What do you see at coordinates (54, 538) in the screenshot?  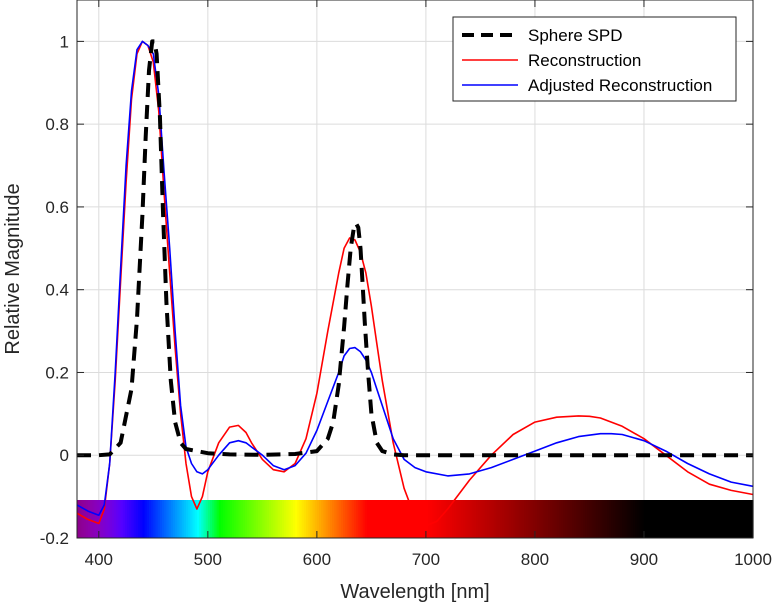 I see `y-tick-label: -0.2` at bounding box center [54, 538].